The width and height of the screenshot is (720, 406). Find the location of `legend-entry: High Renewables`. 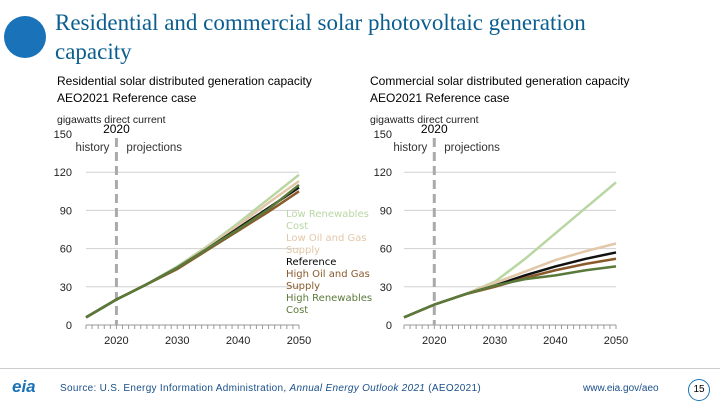

legend-entry: High Renewables is located at coordinates (329, 298).